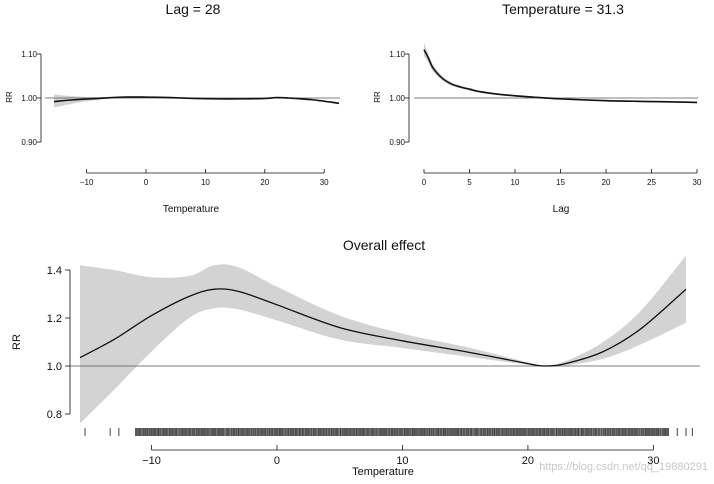 This screenshot has width=714, height=484. Describe the element at coordinates (651, 182) in the screenshot. I see `temp31-x-tick-label: 25` at that location.